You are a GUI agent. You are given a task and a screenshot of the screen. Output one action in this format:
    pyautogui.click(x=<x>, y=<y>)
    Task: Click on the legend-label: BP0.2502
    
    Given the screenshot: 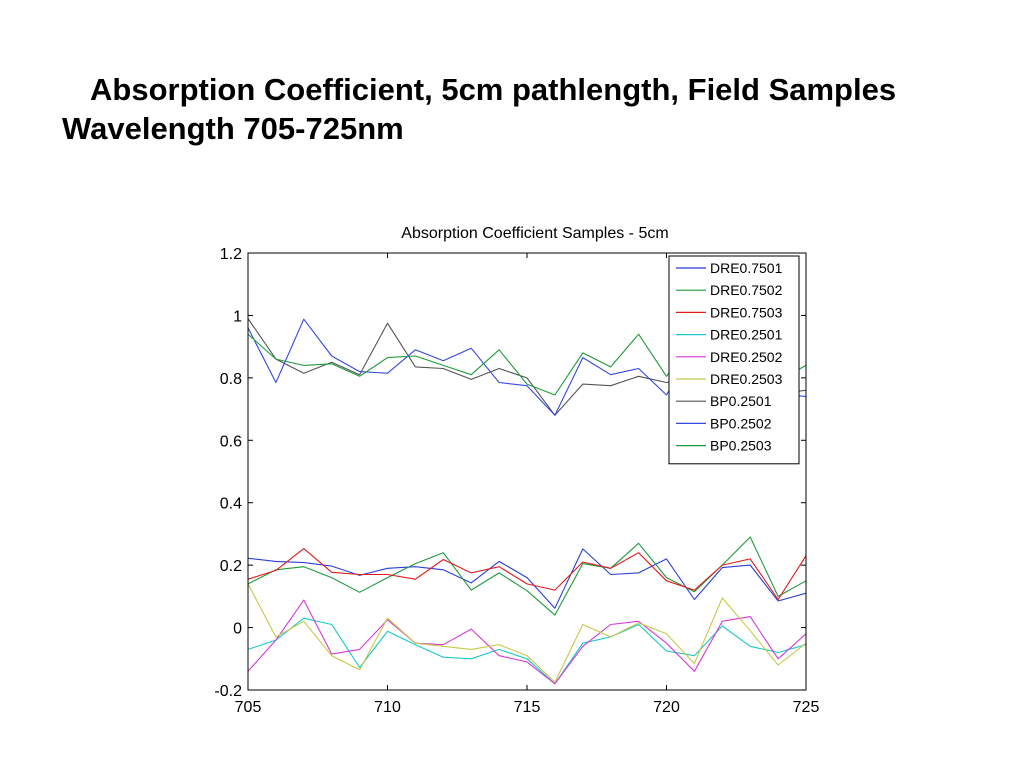 What is the action you would take?
    pyautogui.click(x=741, y=423)
    